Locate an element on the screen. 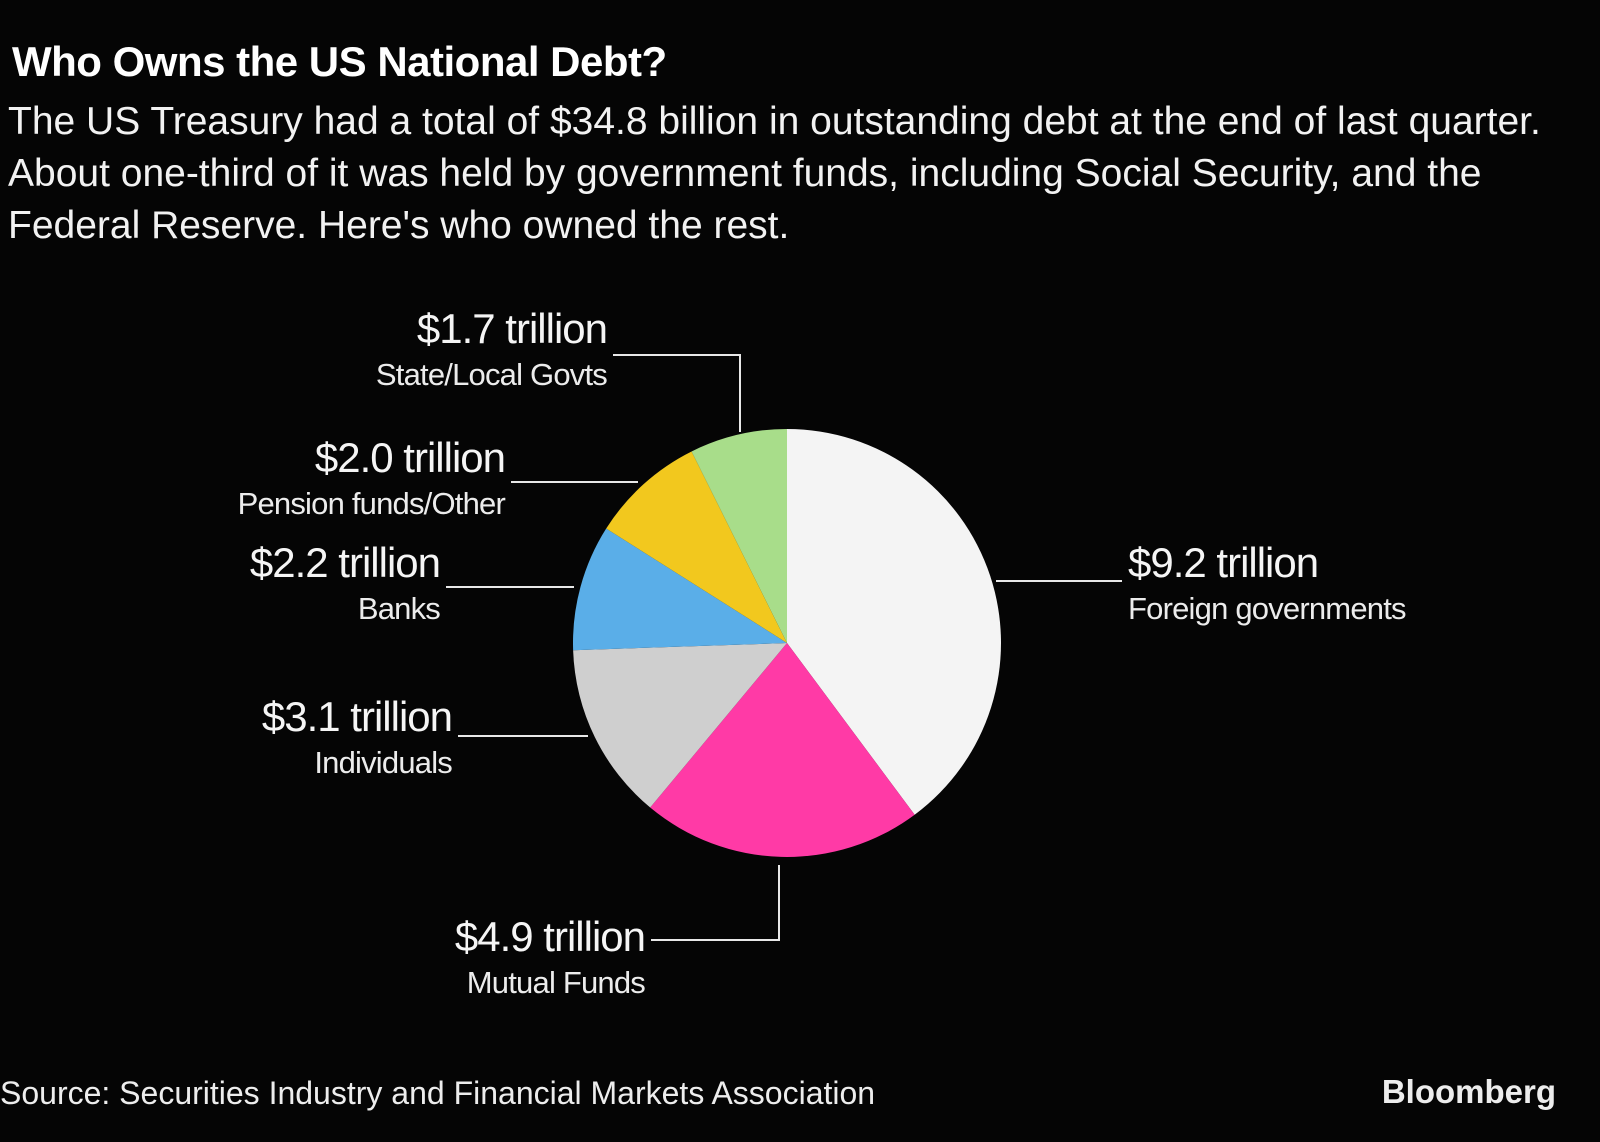 The width and height of the screenshot is (1600, 1142). pie-slice-individuals is located at coordinates (680, 725).